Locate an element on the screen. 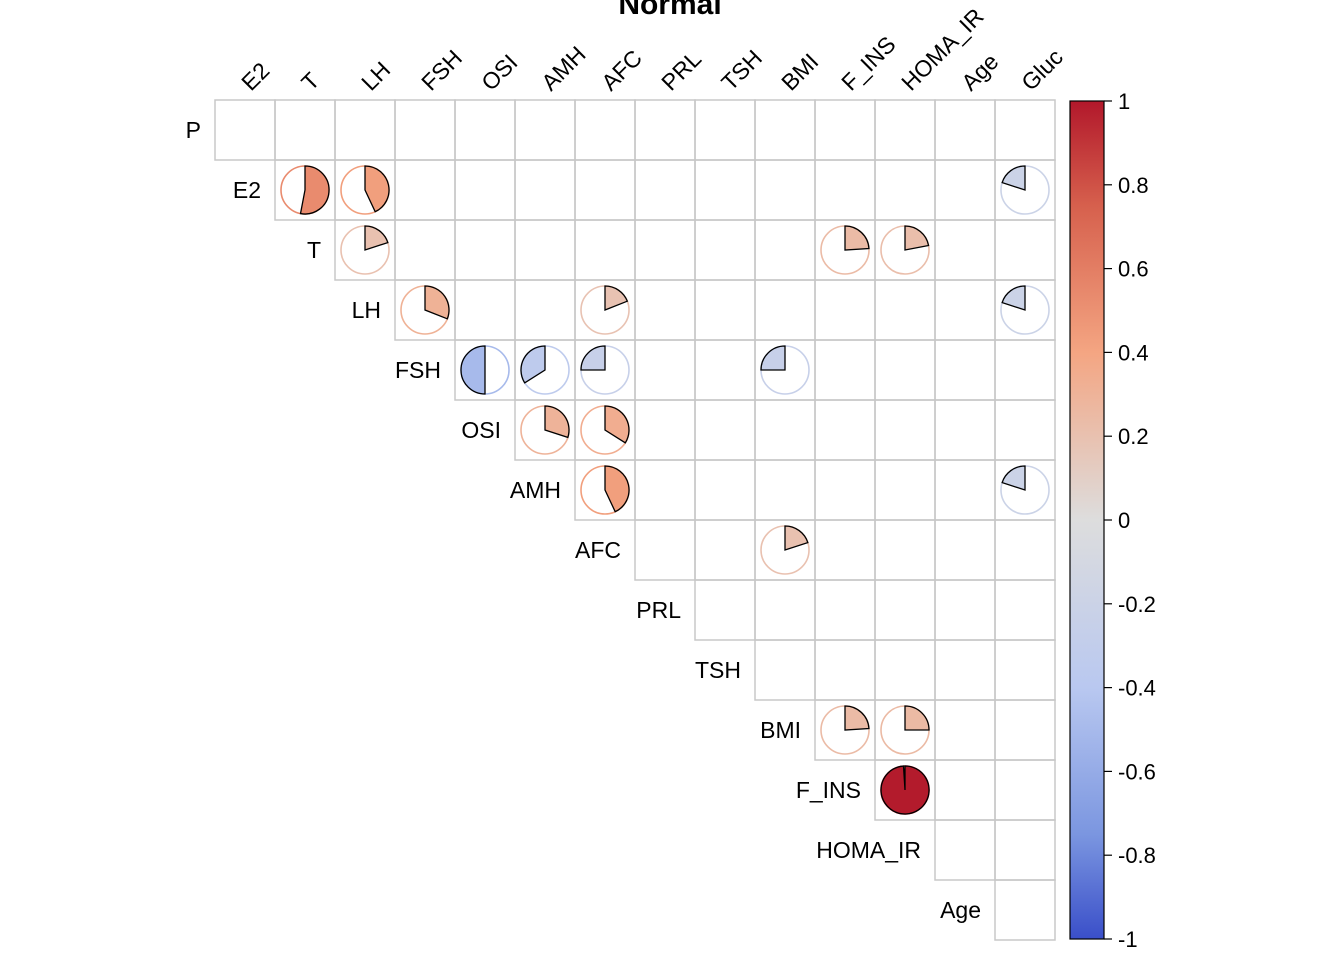 This screenshot has height=960, width=1344. col-label-f-ins: F_INS is located at coordinates (868, 63).